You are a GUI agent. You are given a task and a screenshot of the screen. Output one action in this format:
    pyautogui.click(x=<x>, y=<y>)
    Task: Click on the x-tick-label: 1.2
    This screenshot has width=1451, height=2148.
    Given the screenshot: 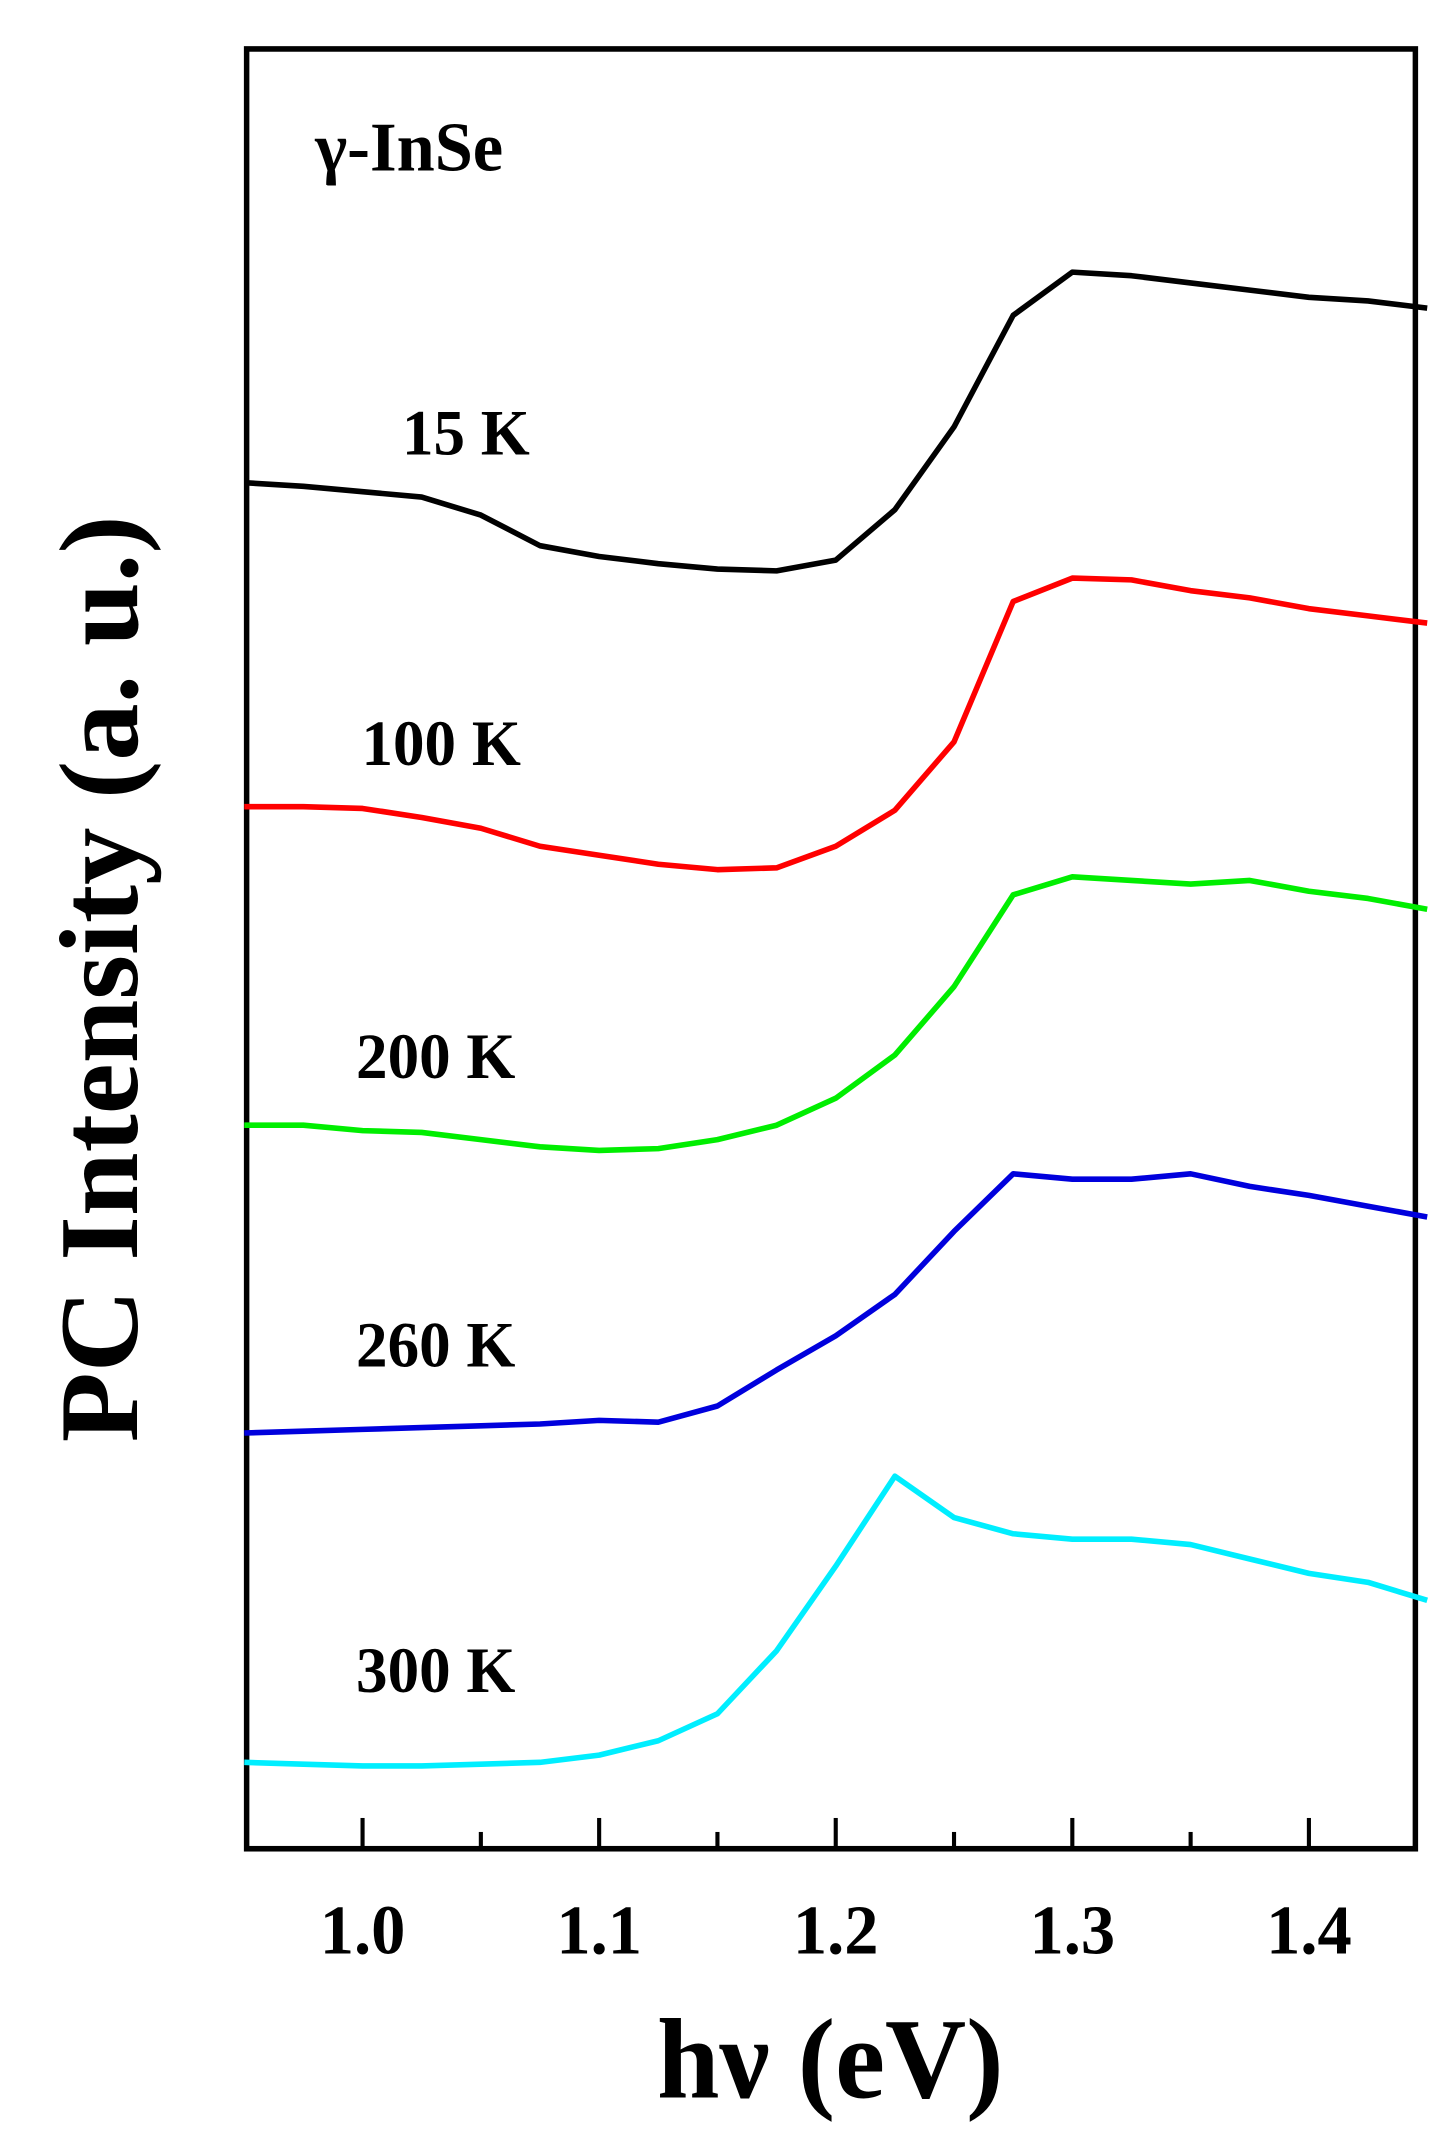 What is the action you would take?
    pyautogui.click(x=836, y=1930)
    